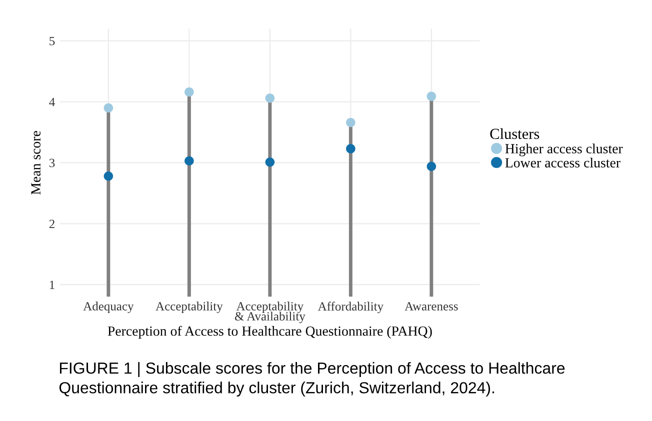 This screenshot has height=421, width=652. What do you see at coordinates (52, 284) in the screenshot?
I see `y-tick-label: 1` at bounding box center [52, 284].